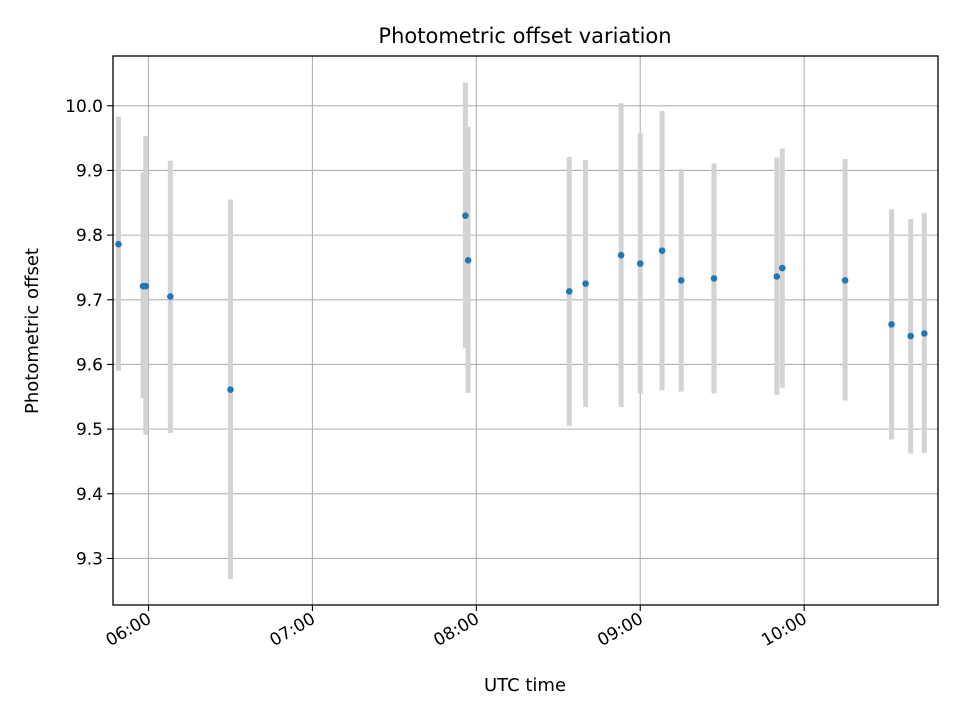 Image resolution: width=960 pixels, height=720 pixels. What do you see at coordinates (524, 36) in the screenshot?
I see `chart-title: Photometric offset variation` at bounding box center [524, 36].